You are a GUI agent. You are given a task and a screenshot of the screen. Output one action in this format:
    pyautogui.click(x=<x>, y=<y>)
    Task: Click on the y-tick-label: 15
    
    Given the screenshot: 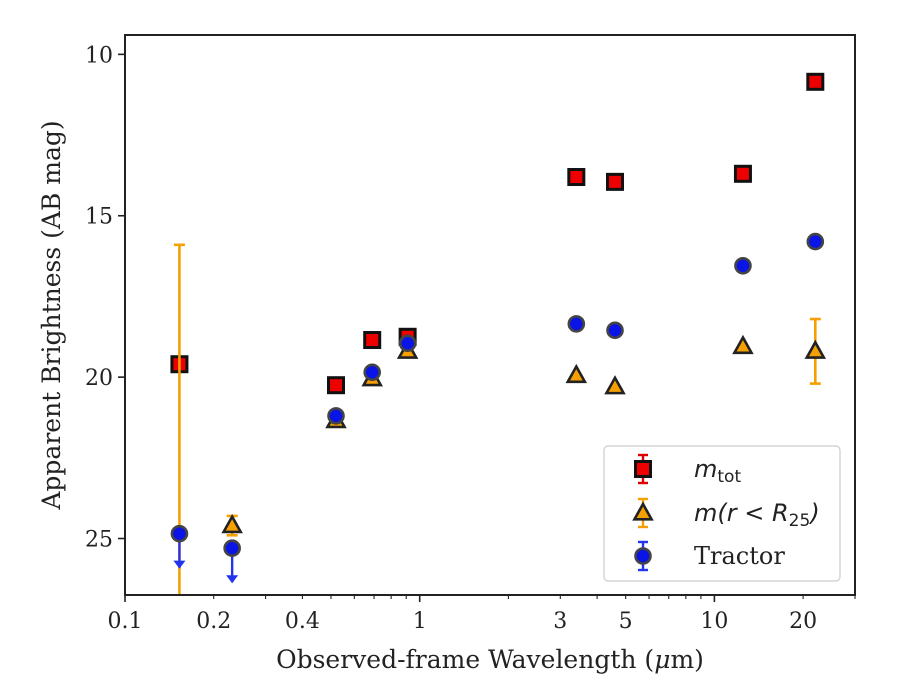 What is the action you would take?
    pyautogui.click(x=99, y=217)
    